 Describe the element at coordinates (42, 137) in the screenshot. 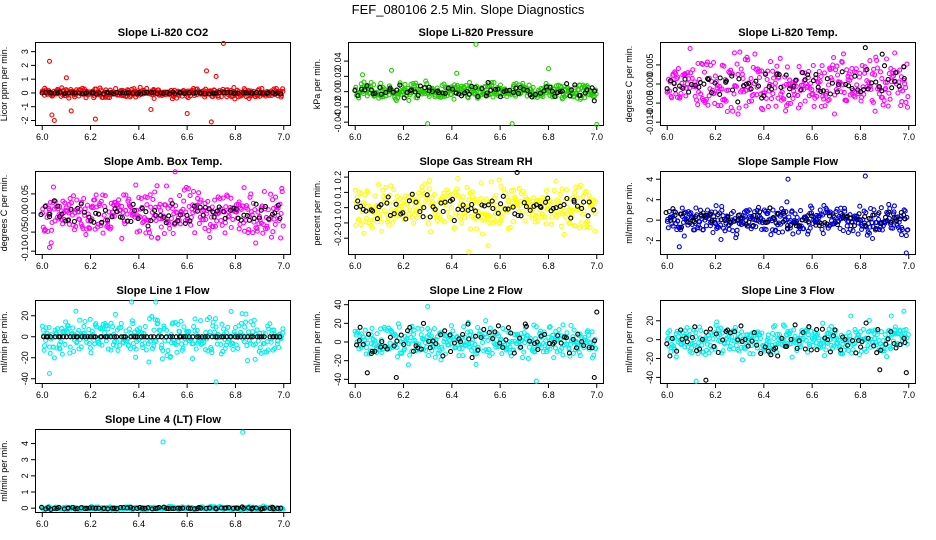

I see `x-tick-label: 6.0` at that location.